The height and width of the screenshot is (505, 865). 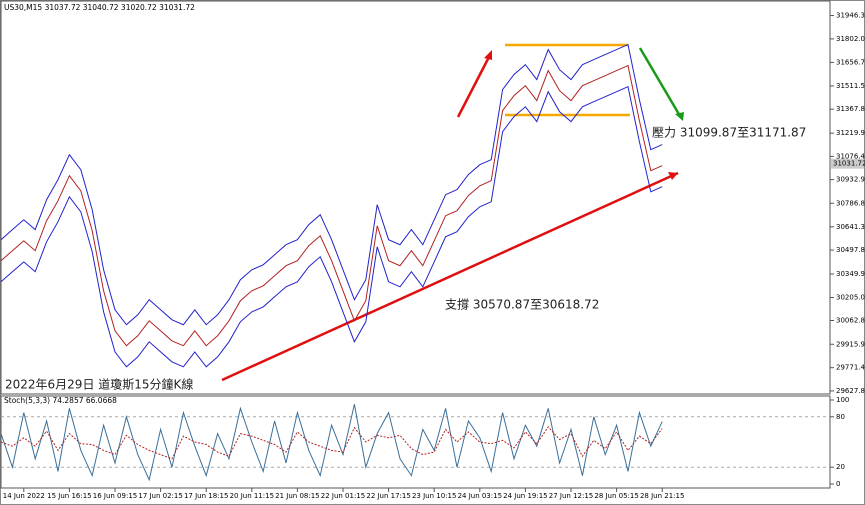 What do you see at coordinates (571, 496) in the screenshot?
I see `x-tick-label: 27 Jun 12:15` at bounding box center [571, 496].